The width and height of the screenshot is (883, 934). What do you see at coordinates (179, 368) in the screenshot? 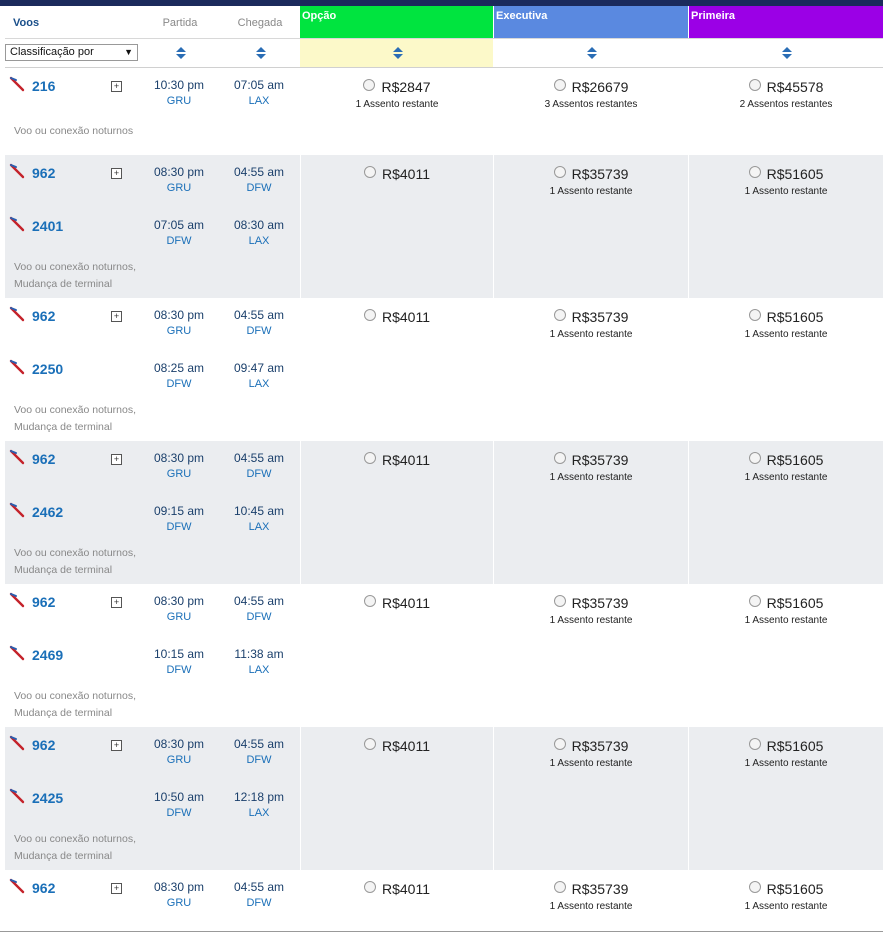
I see `departure-time: 08:25 am` at bounding box center [179, 368].